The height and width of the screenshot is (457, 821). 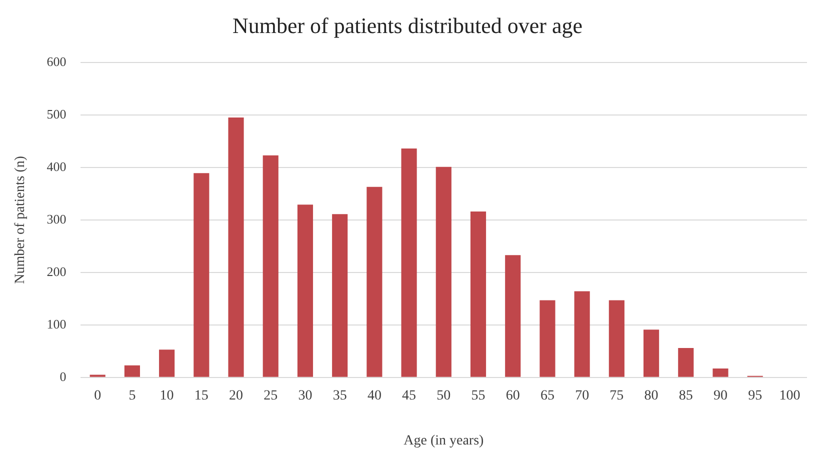 What do you see at coordinates (651, 396) in the screenshot?
I see `x-tick-label: 80` at bounding box center [651, 396].